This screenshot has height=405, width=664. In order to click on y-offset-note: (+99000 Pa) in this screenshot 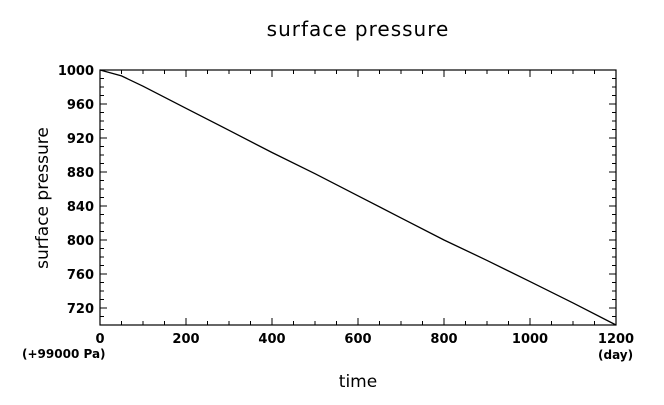, I will do `click(64, 354)`.